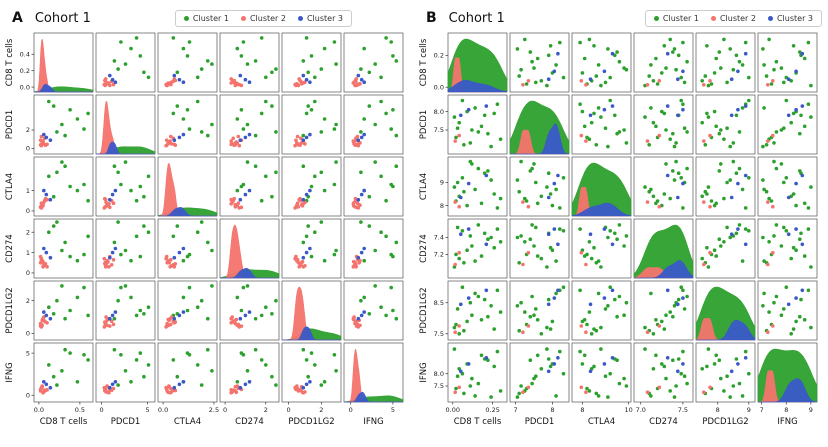 The image size is (828, 447). What do you see at coordinates (263, 18) in the screenshot?
I see `legend-item-cluster-2: Cluster 2` at bounding box center [263, 18].